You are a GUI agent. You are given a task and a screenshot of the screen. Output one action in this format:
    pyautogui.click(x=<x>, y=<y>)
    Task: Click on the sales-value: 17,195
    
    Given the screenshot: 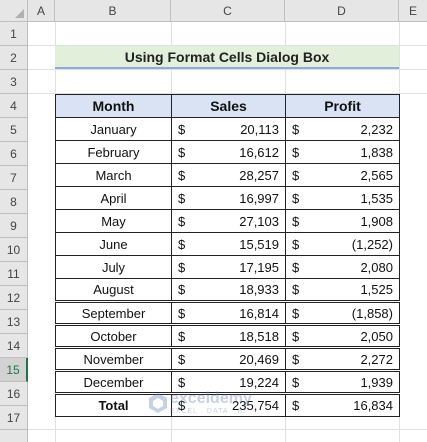 What is the action you would take?
    pyautogui.click(x=259, y=267)
    